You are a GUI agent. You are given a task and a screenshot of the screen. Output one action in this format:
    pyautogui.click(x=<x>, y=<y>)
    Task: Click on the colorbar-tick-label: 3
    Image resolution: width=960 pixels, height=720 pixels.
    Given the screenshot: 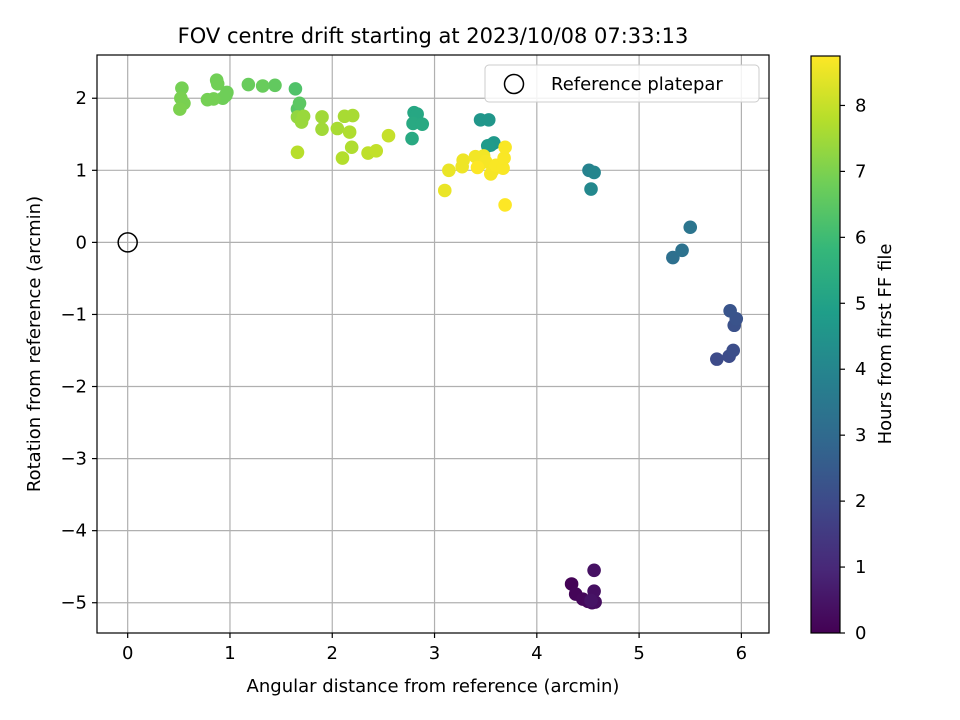 What is the action you would take?
    pyautogui.click(x=860, y=435)
    